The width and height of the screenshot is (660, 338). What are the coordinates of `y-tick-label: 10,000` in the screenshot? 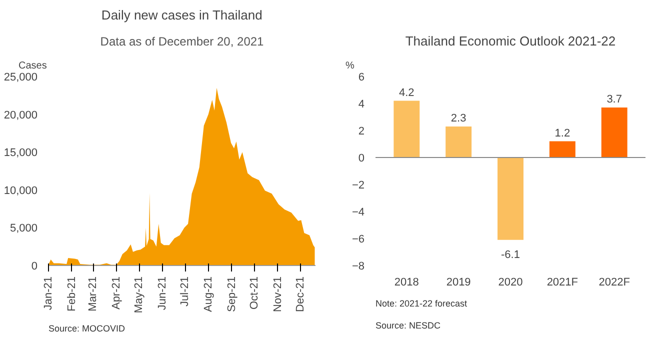 It's located at (21, 190).